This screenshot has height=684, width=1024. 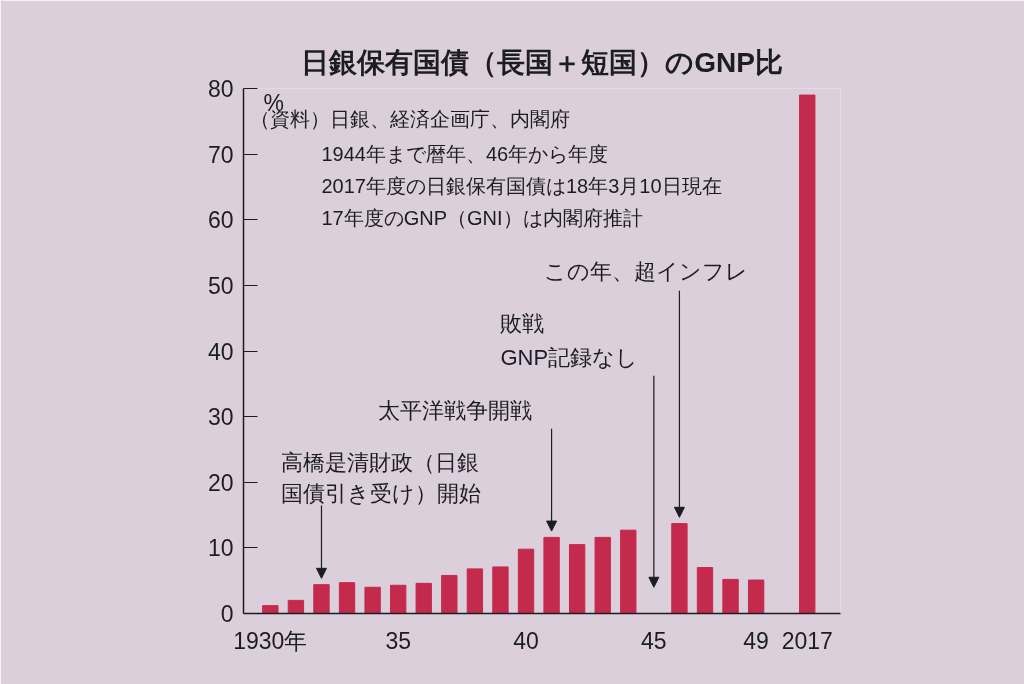 What do you see at coordinates (526, 640) in the screenshot?
I see `x-tick-label: 40` at bounding box center [526, 640].